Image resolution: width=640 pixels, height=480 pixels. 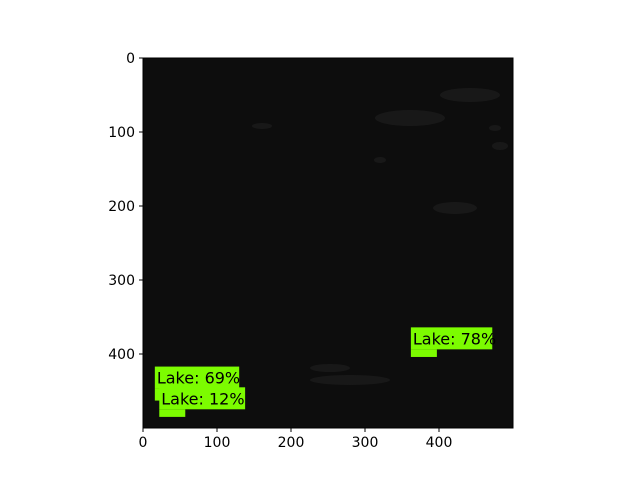 What do you see at coordinates (130, 59) in the screenshot?
I see `y-tick-label: 0` at bounding box center [130, 59].